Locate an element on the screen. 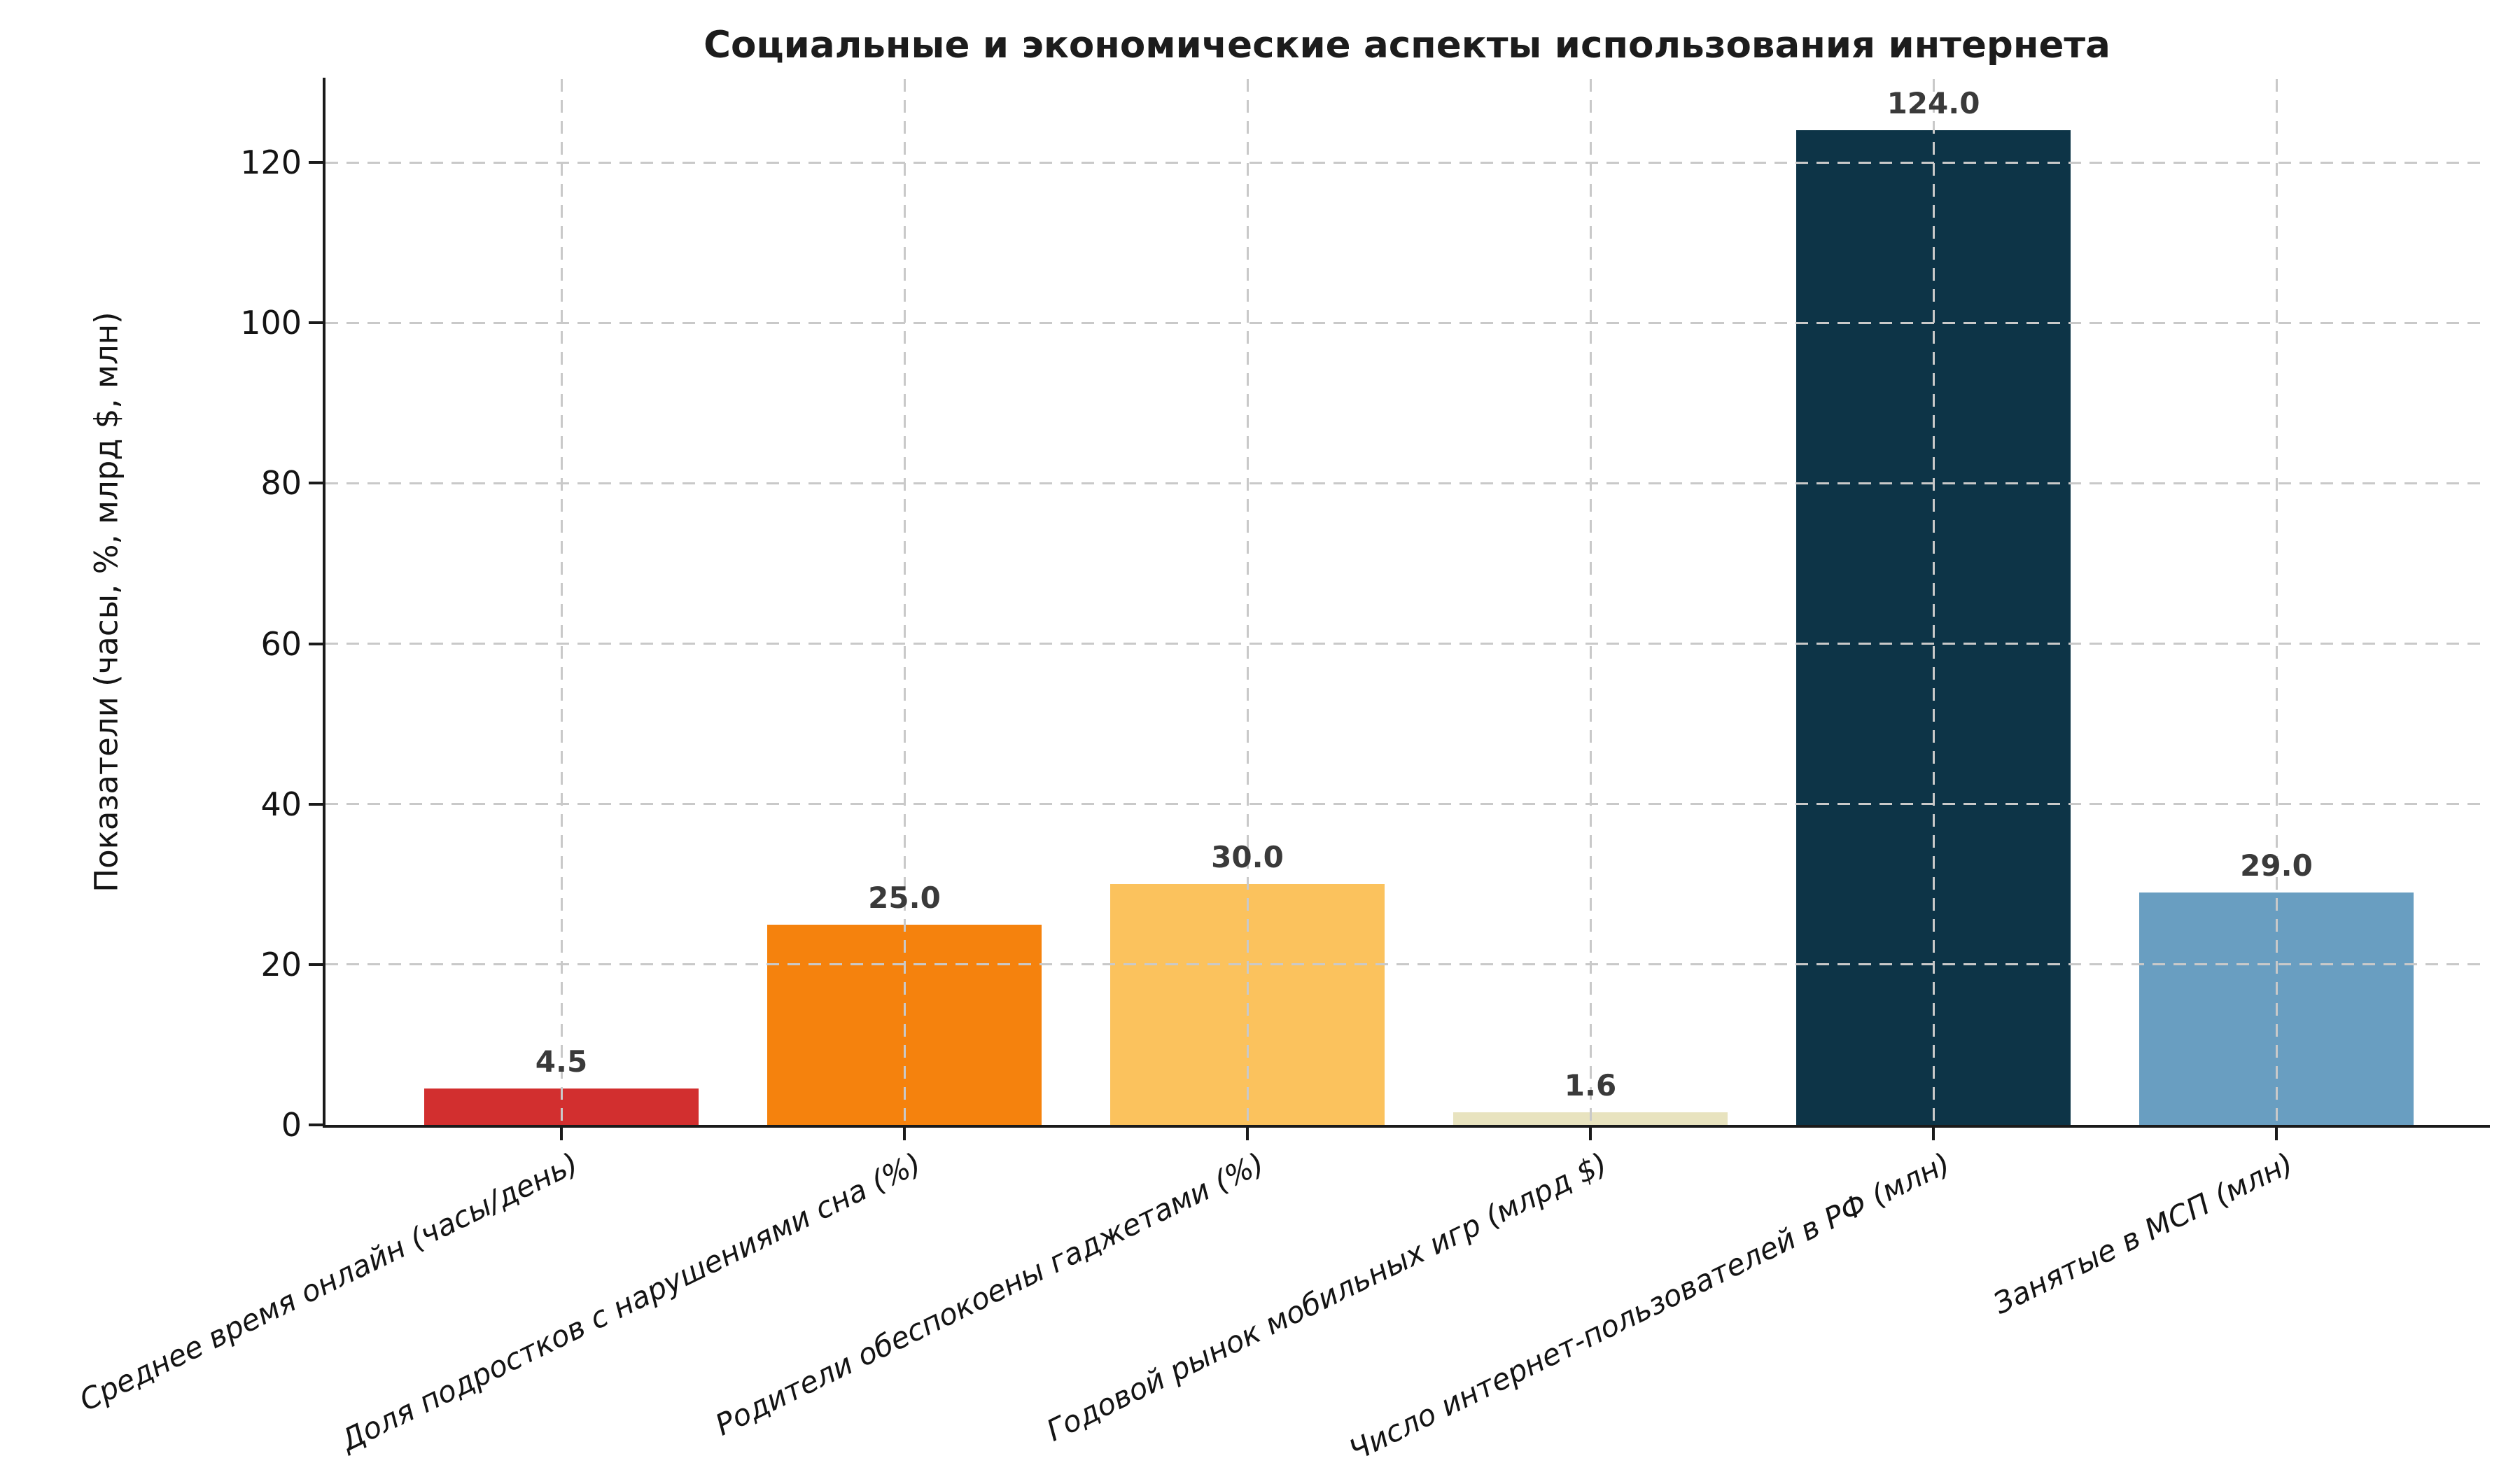 The height and width of the screenshot is (1470, 2520). y-tick-label-100: 100 is located at coordinates (271, 323).